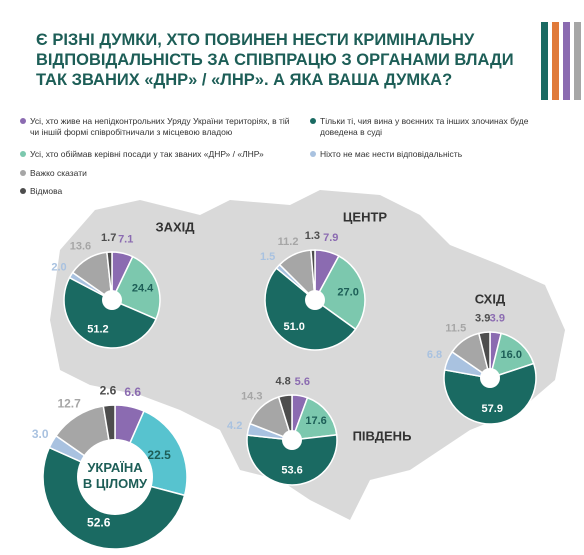 The width and height of the screenshot is (584, 555). Describe the element at coordinates (294, 327) in the screenshot. I see `value-label: 51.0` at that location.